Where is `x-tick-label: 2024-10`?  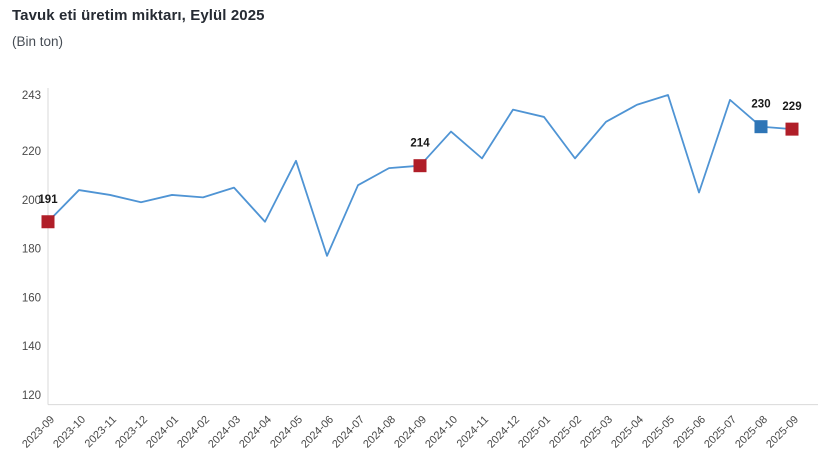
x-tick-label: 2024-10 is located at coordinates (441, 432).